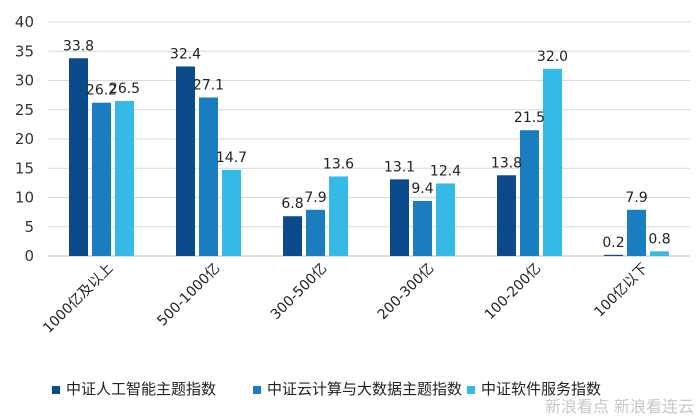 The width and height of the screenshot is (700, 420). Describe the element at coordinates (406, 292) in the screenshot. I see `x-category-label: 200-300亿` at that location.